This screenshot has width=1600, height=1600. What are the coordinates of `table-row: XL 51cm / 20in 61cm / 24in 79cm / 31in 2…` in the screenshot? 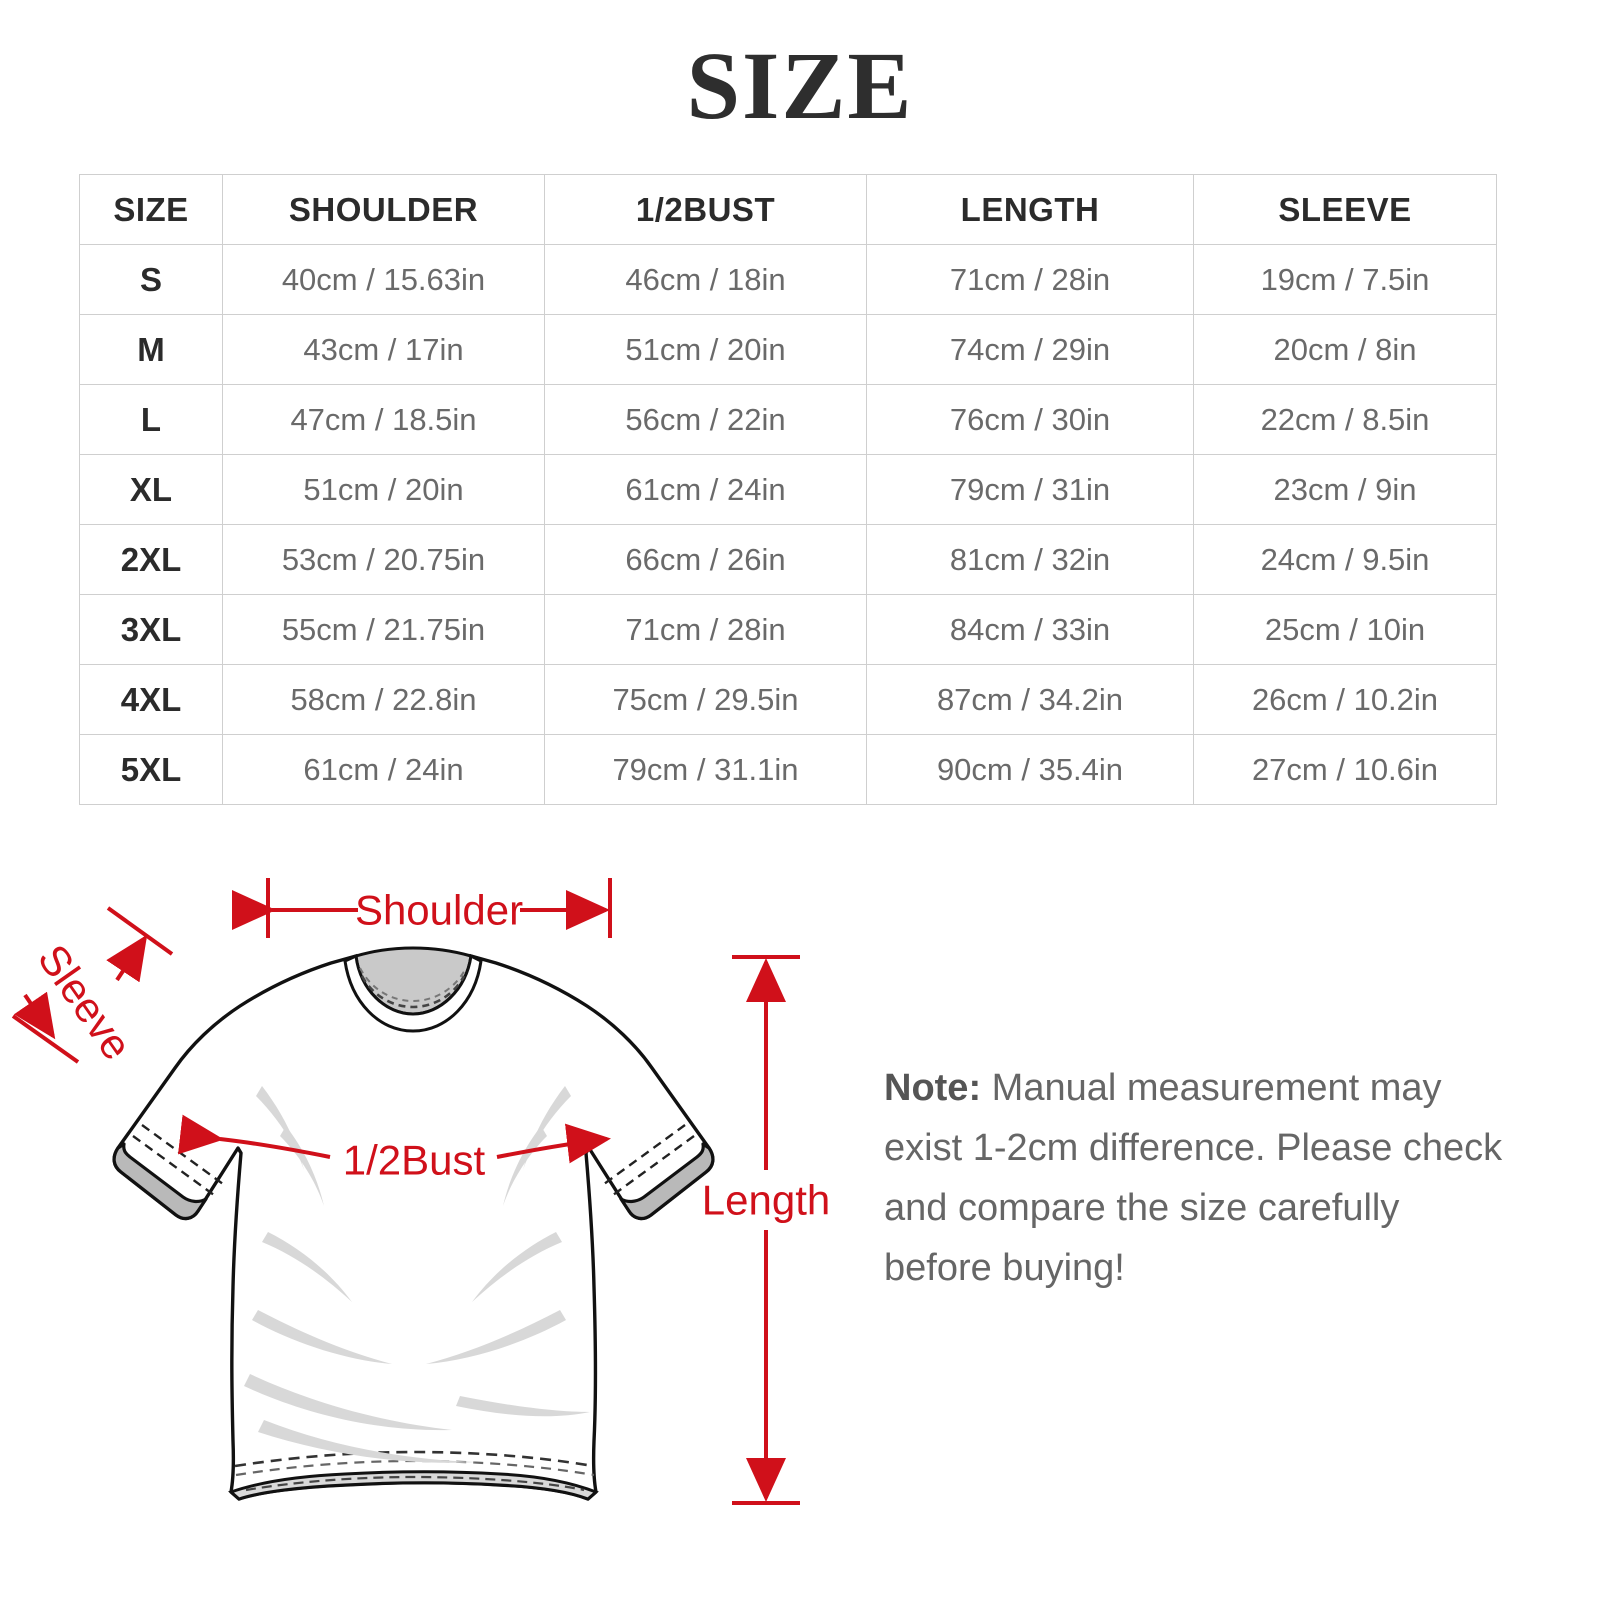 It's located at (788, 489).